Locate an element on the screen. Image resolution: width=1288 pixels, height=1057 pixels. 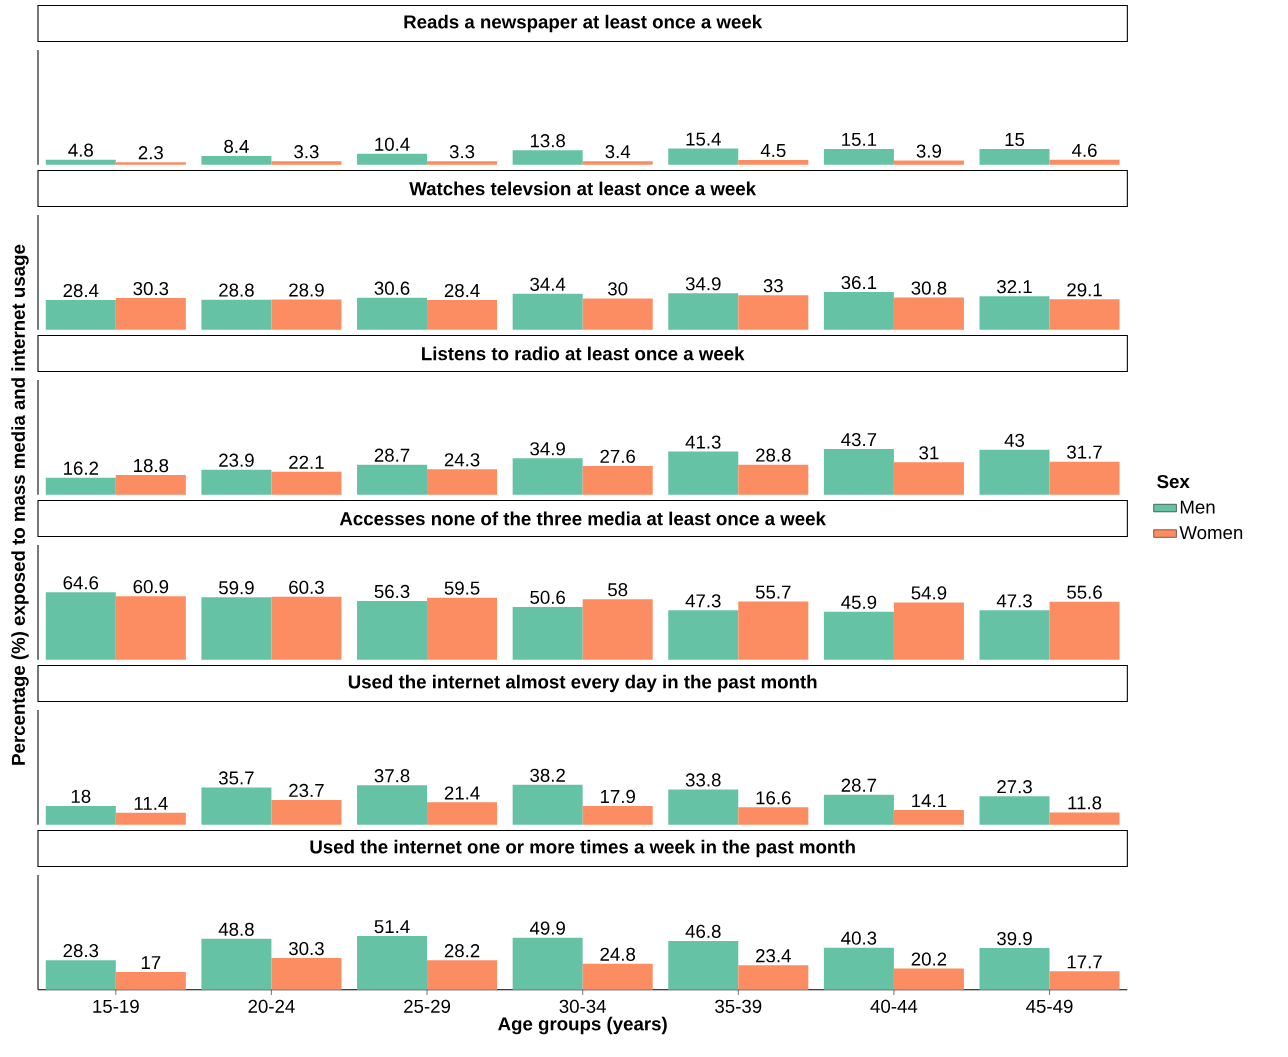
data-label: 18.8 is located at coordinates (151, 465).